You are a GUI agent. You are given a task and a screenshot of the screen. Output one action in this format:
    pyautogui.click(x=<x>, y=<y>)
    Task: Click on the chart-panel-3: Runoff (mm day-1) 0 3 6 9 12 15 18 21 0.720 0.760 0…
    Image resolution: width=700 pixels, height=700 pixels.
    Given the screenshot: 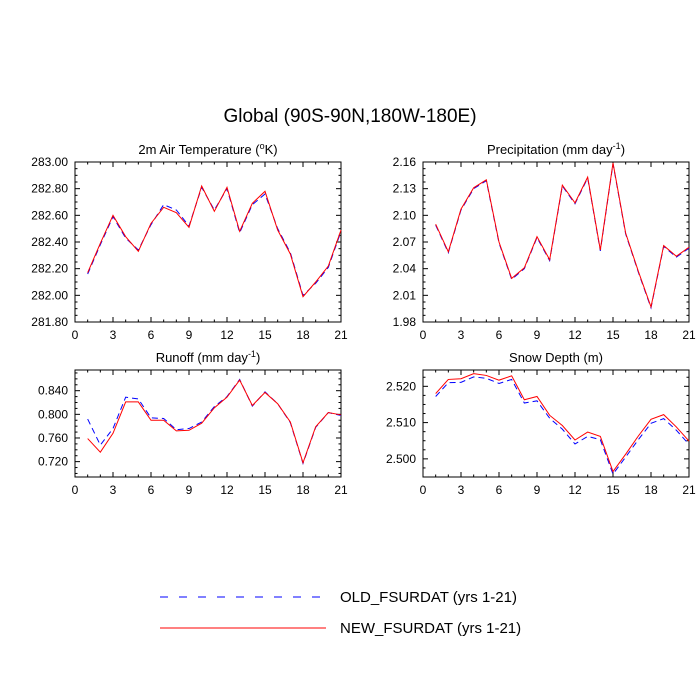 What is the action you would take?
    pyautogui.click(x=193, y=423)
    